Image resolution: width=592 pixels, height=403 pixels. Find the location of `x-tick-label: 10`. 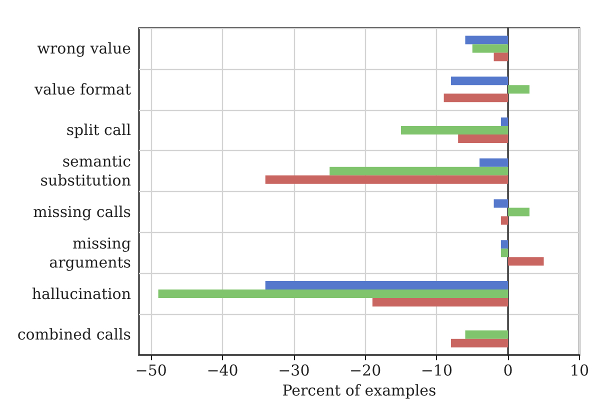

x-tick-label: 10 is located at coordinates (580, 371).